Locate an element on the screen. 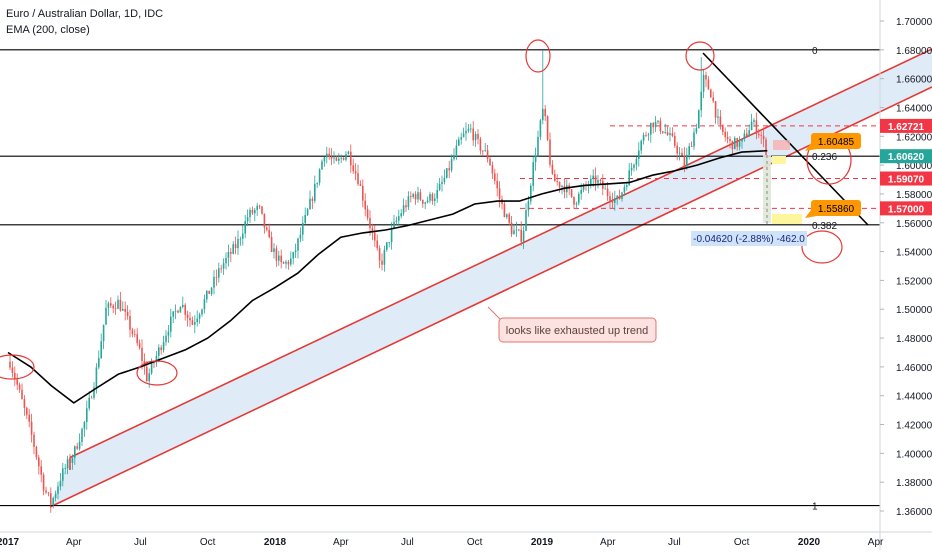 This screenshot has width=932, height=555. x-tick-label: 2018 is located at coordinates (275, 542).